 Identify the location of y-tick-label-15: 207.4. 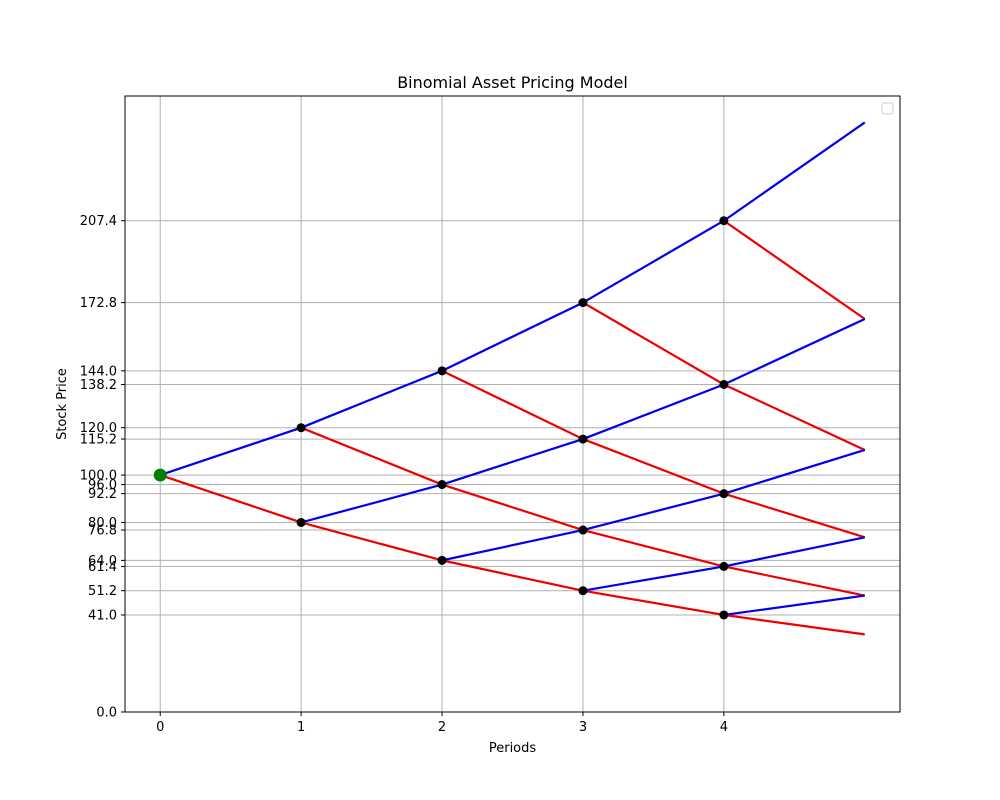
(98, 221).